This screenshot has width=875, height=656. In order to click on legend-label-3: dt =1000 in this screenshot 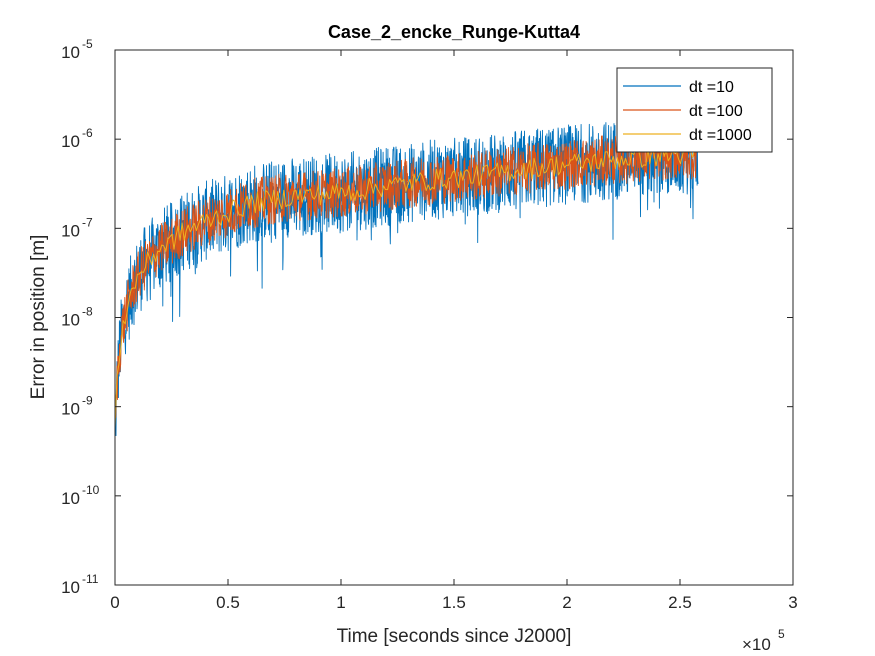, I will do `click(720, 135)`.